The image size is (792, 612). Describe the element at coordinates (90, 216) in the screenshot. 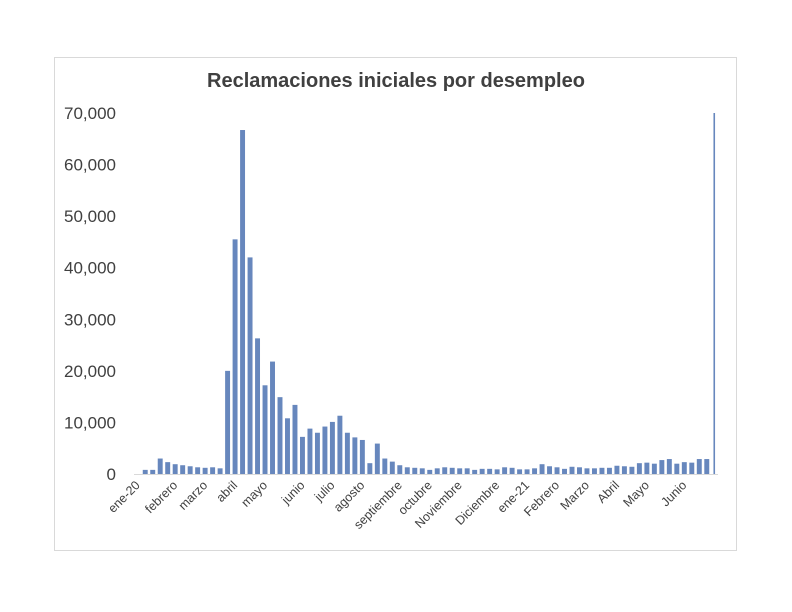

I see `y-tick-label: 50,000` at that location.